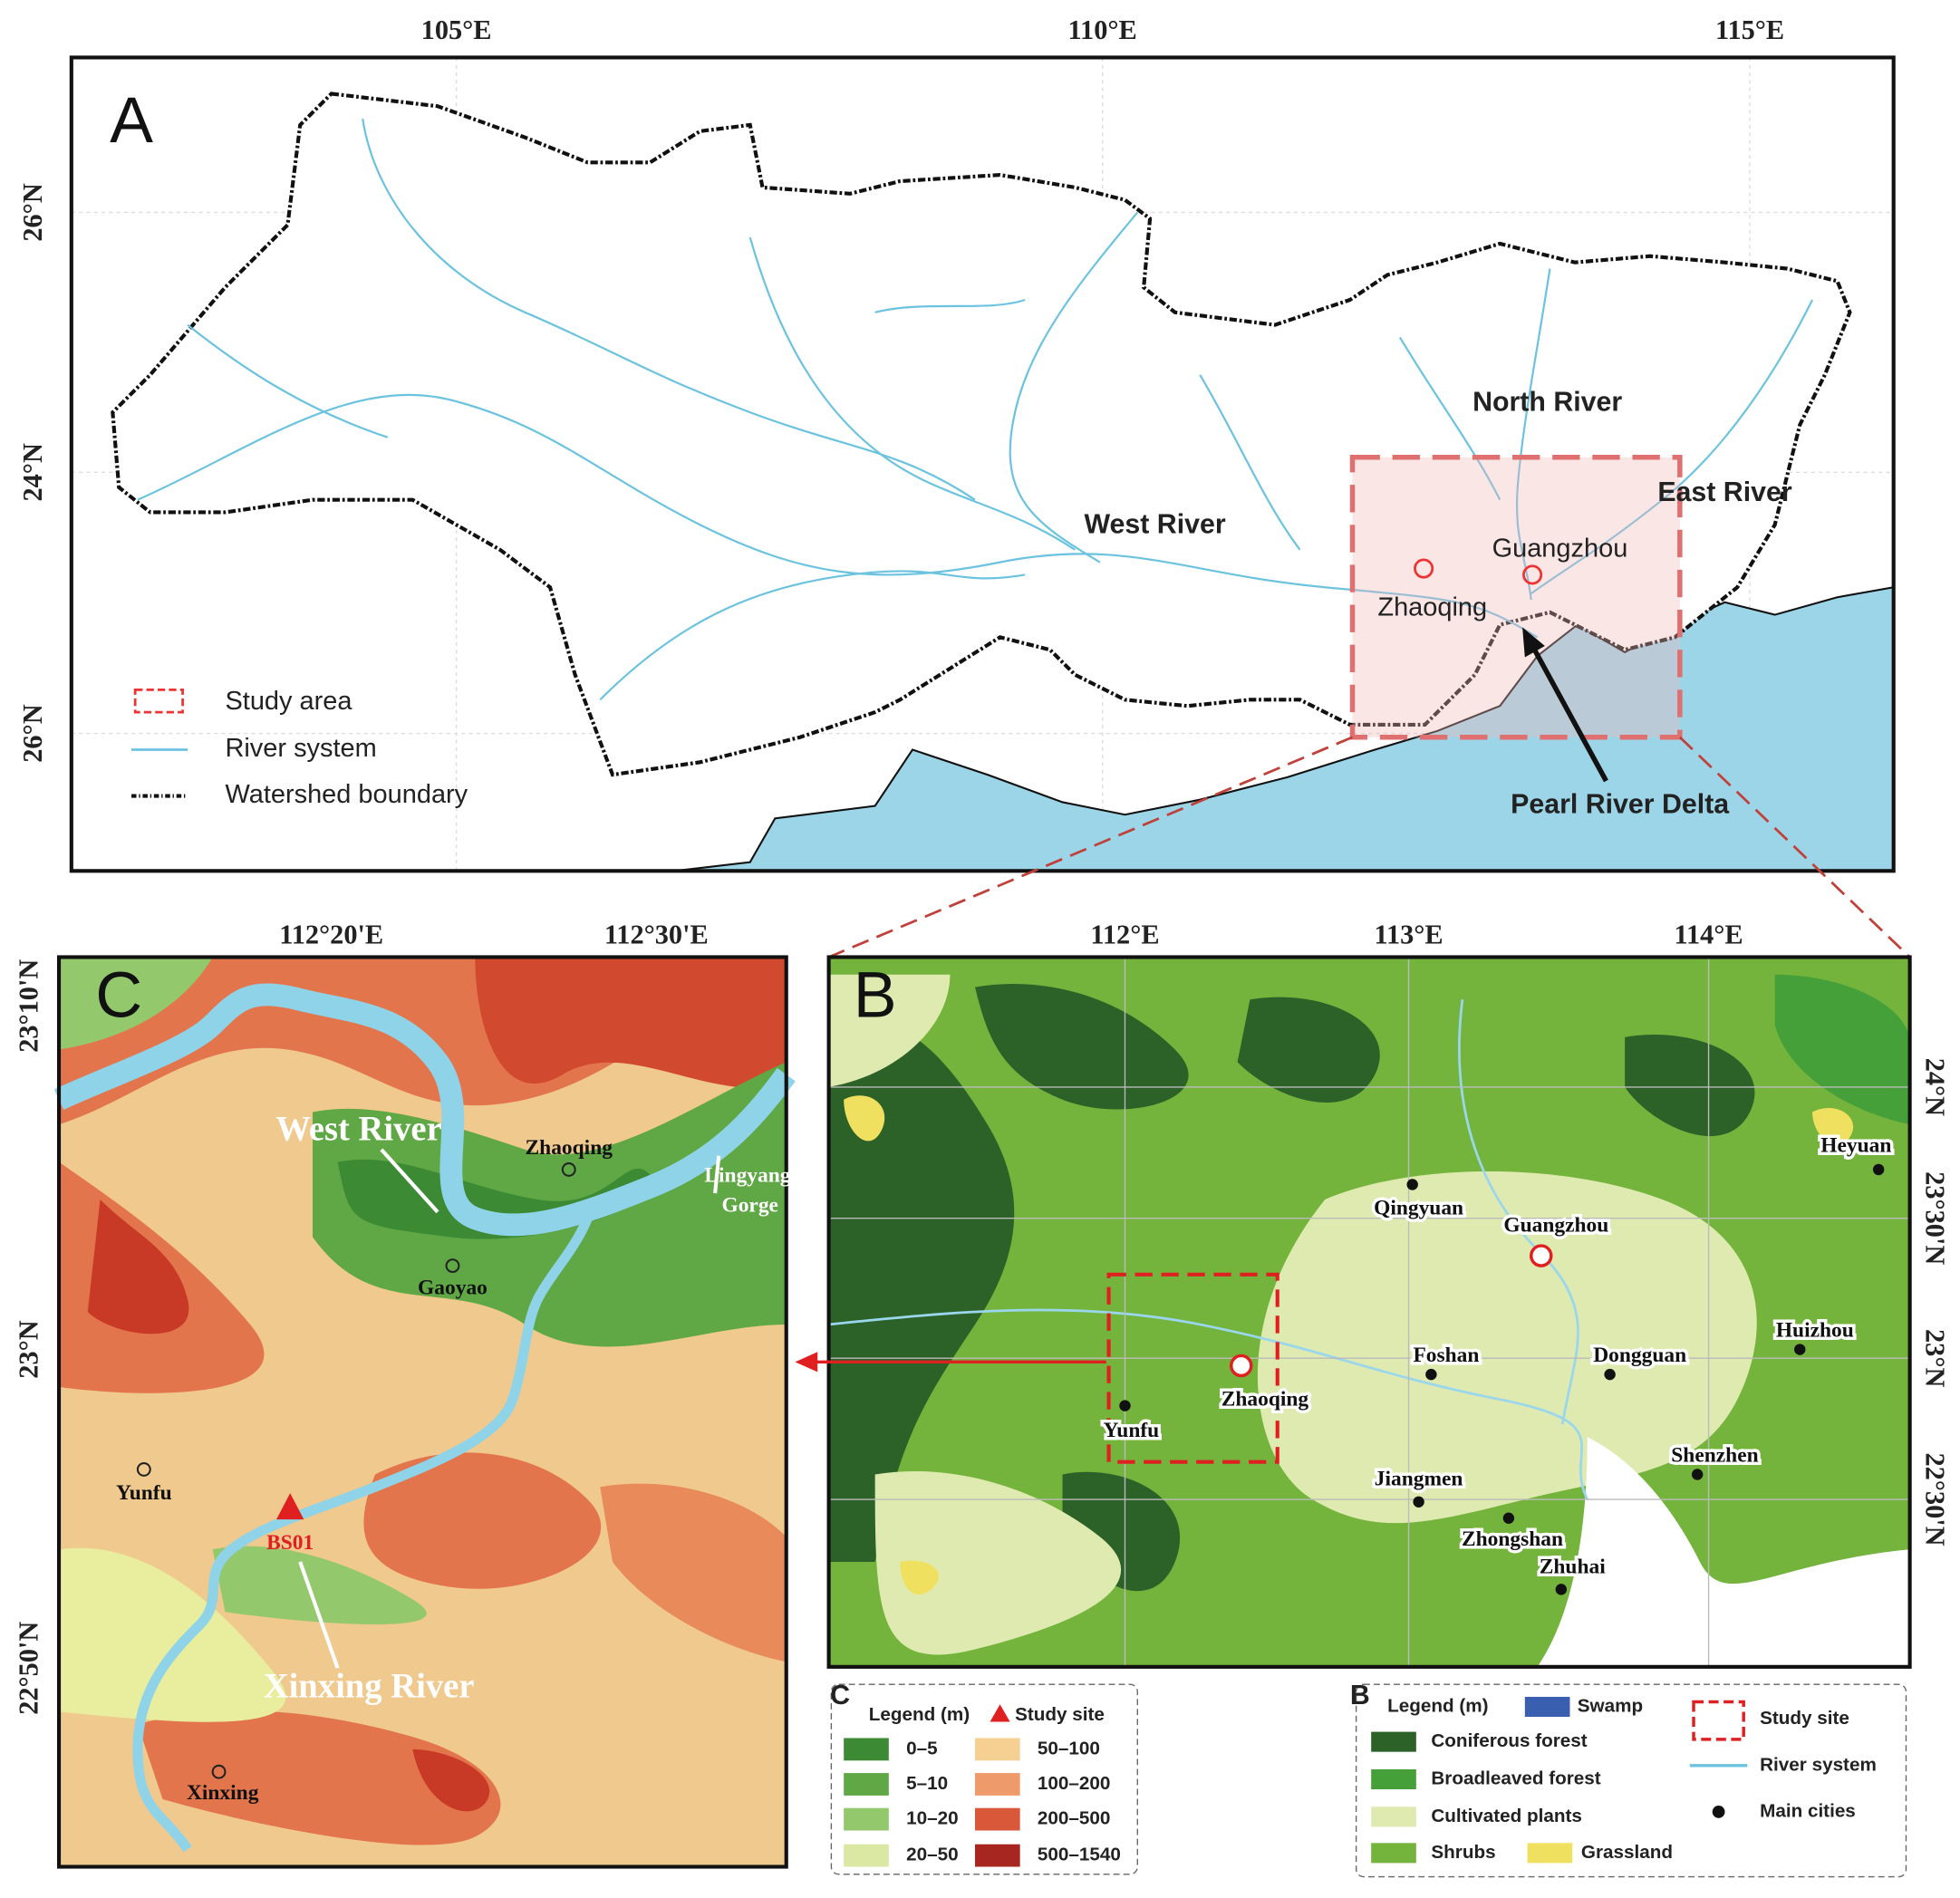 The width and height of the screenshot is (1960, 1898). Describe the element at coordinates (875, 995) in the screenshot. I see `panel-label: B` at that location.